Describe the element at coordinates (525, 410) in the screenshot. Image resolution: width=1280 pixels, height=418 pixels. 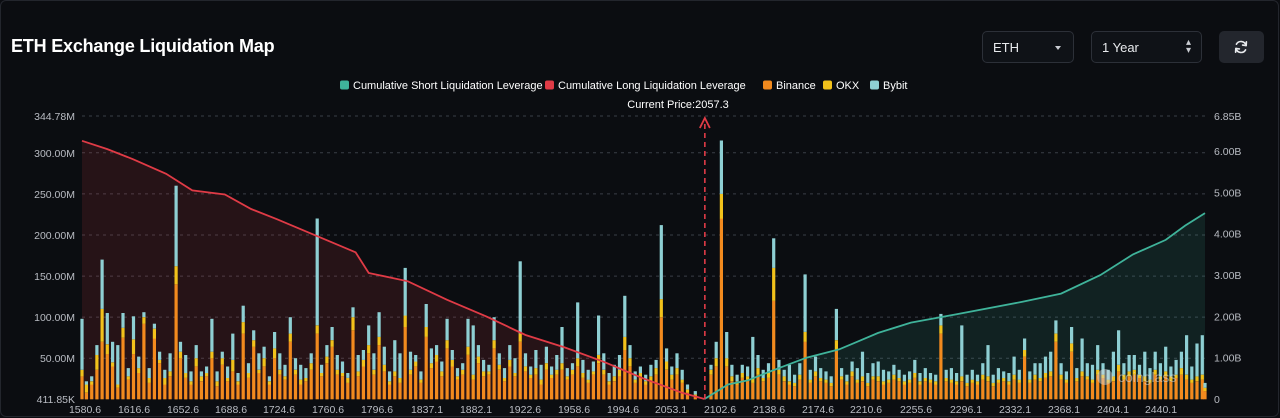
I see `x-tick: 1922.6` at that location.